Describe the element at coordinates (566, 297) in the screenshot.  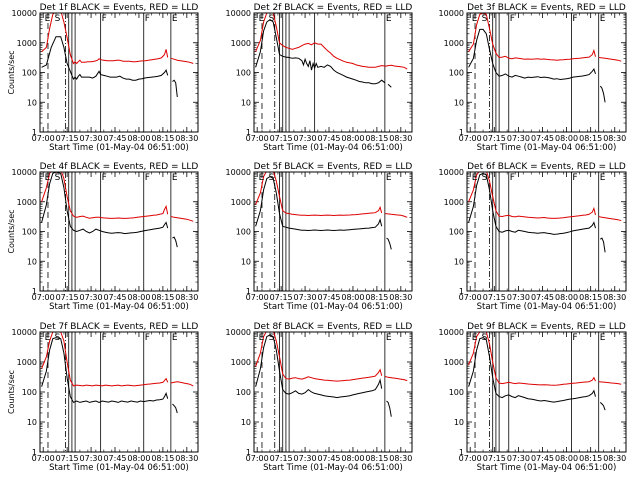
I see `x-tick-label: 08:00` at that location.